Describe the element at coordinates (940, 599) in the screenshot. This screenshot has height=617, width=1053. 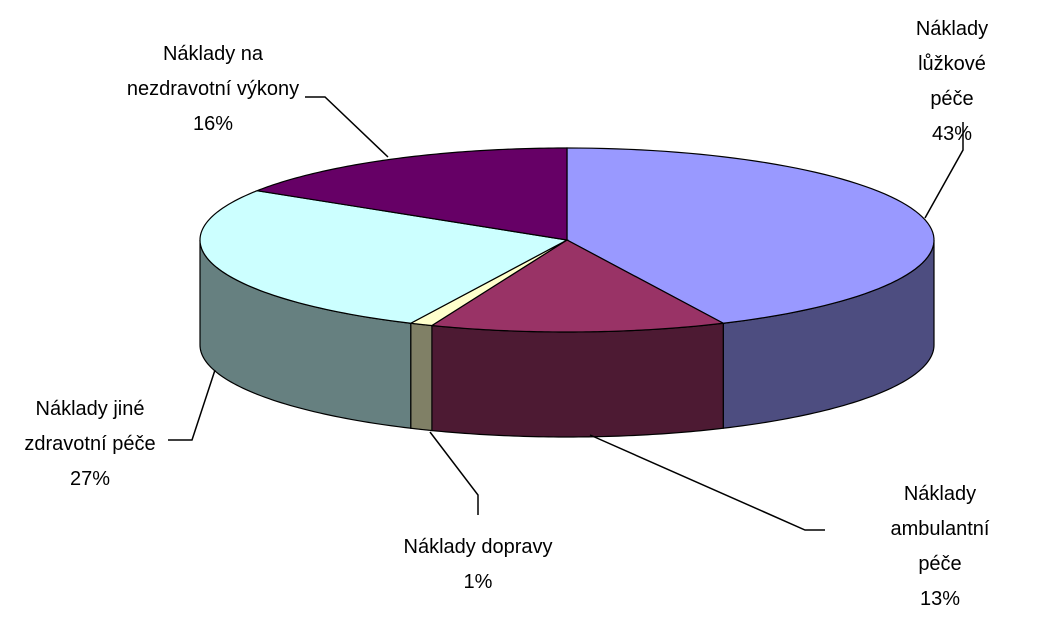
I see `value-label: 13%` at that location.